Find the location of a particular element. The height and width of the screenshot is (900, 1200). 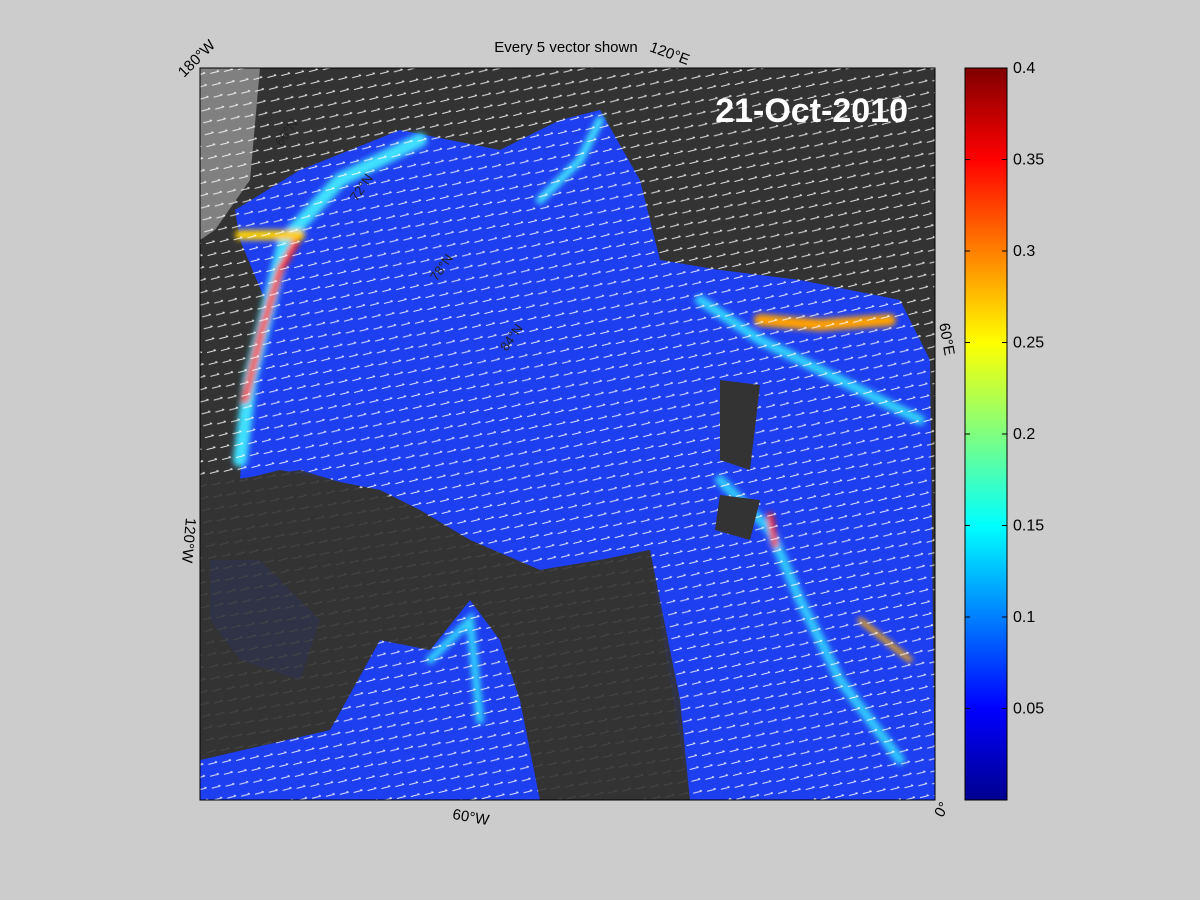

colorbar-tick-label: 0.25 is located at coordinates (1028, 343).